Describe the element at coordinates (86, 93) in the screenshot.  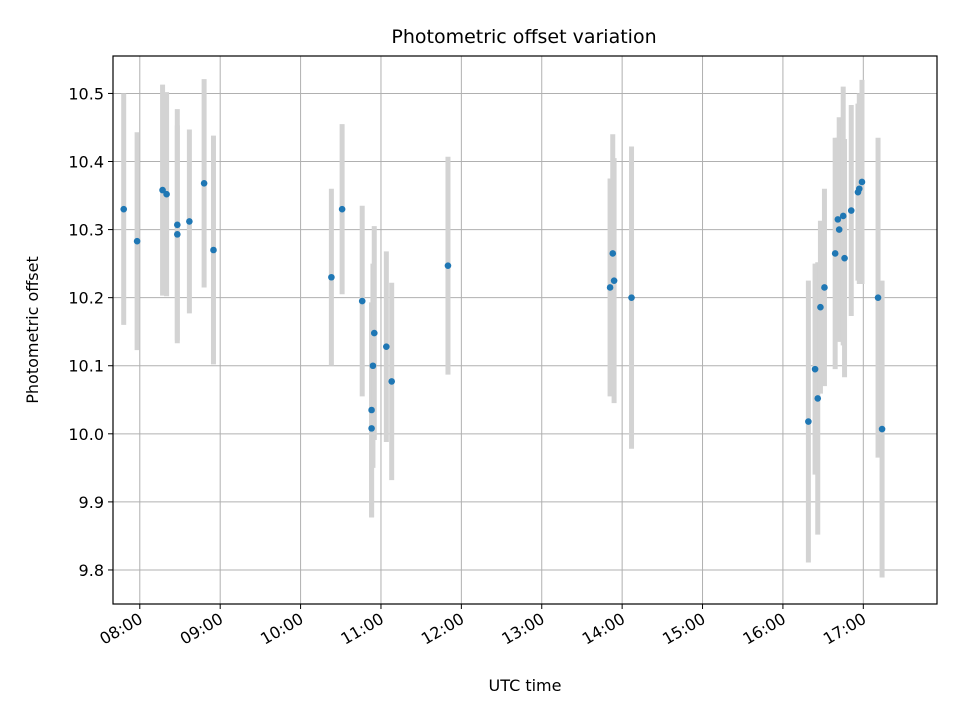
I see `y-tick-label: 10.5` at that location.